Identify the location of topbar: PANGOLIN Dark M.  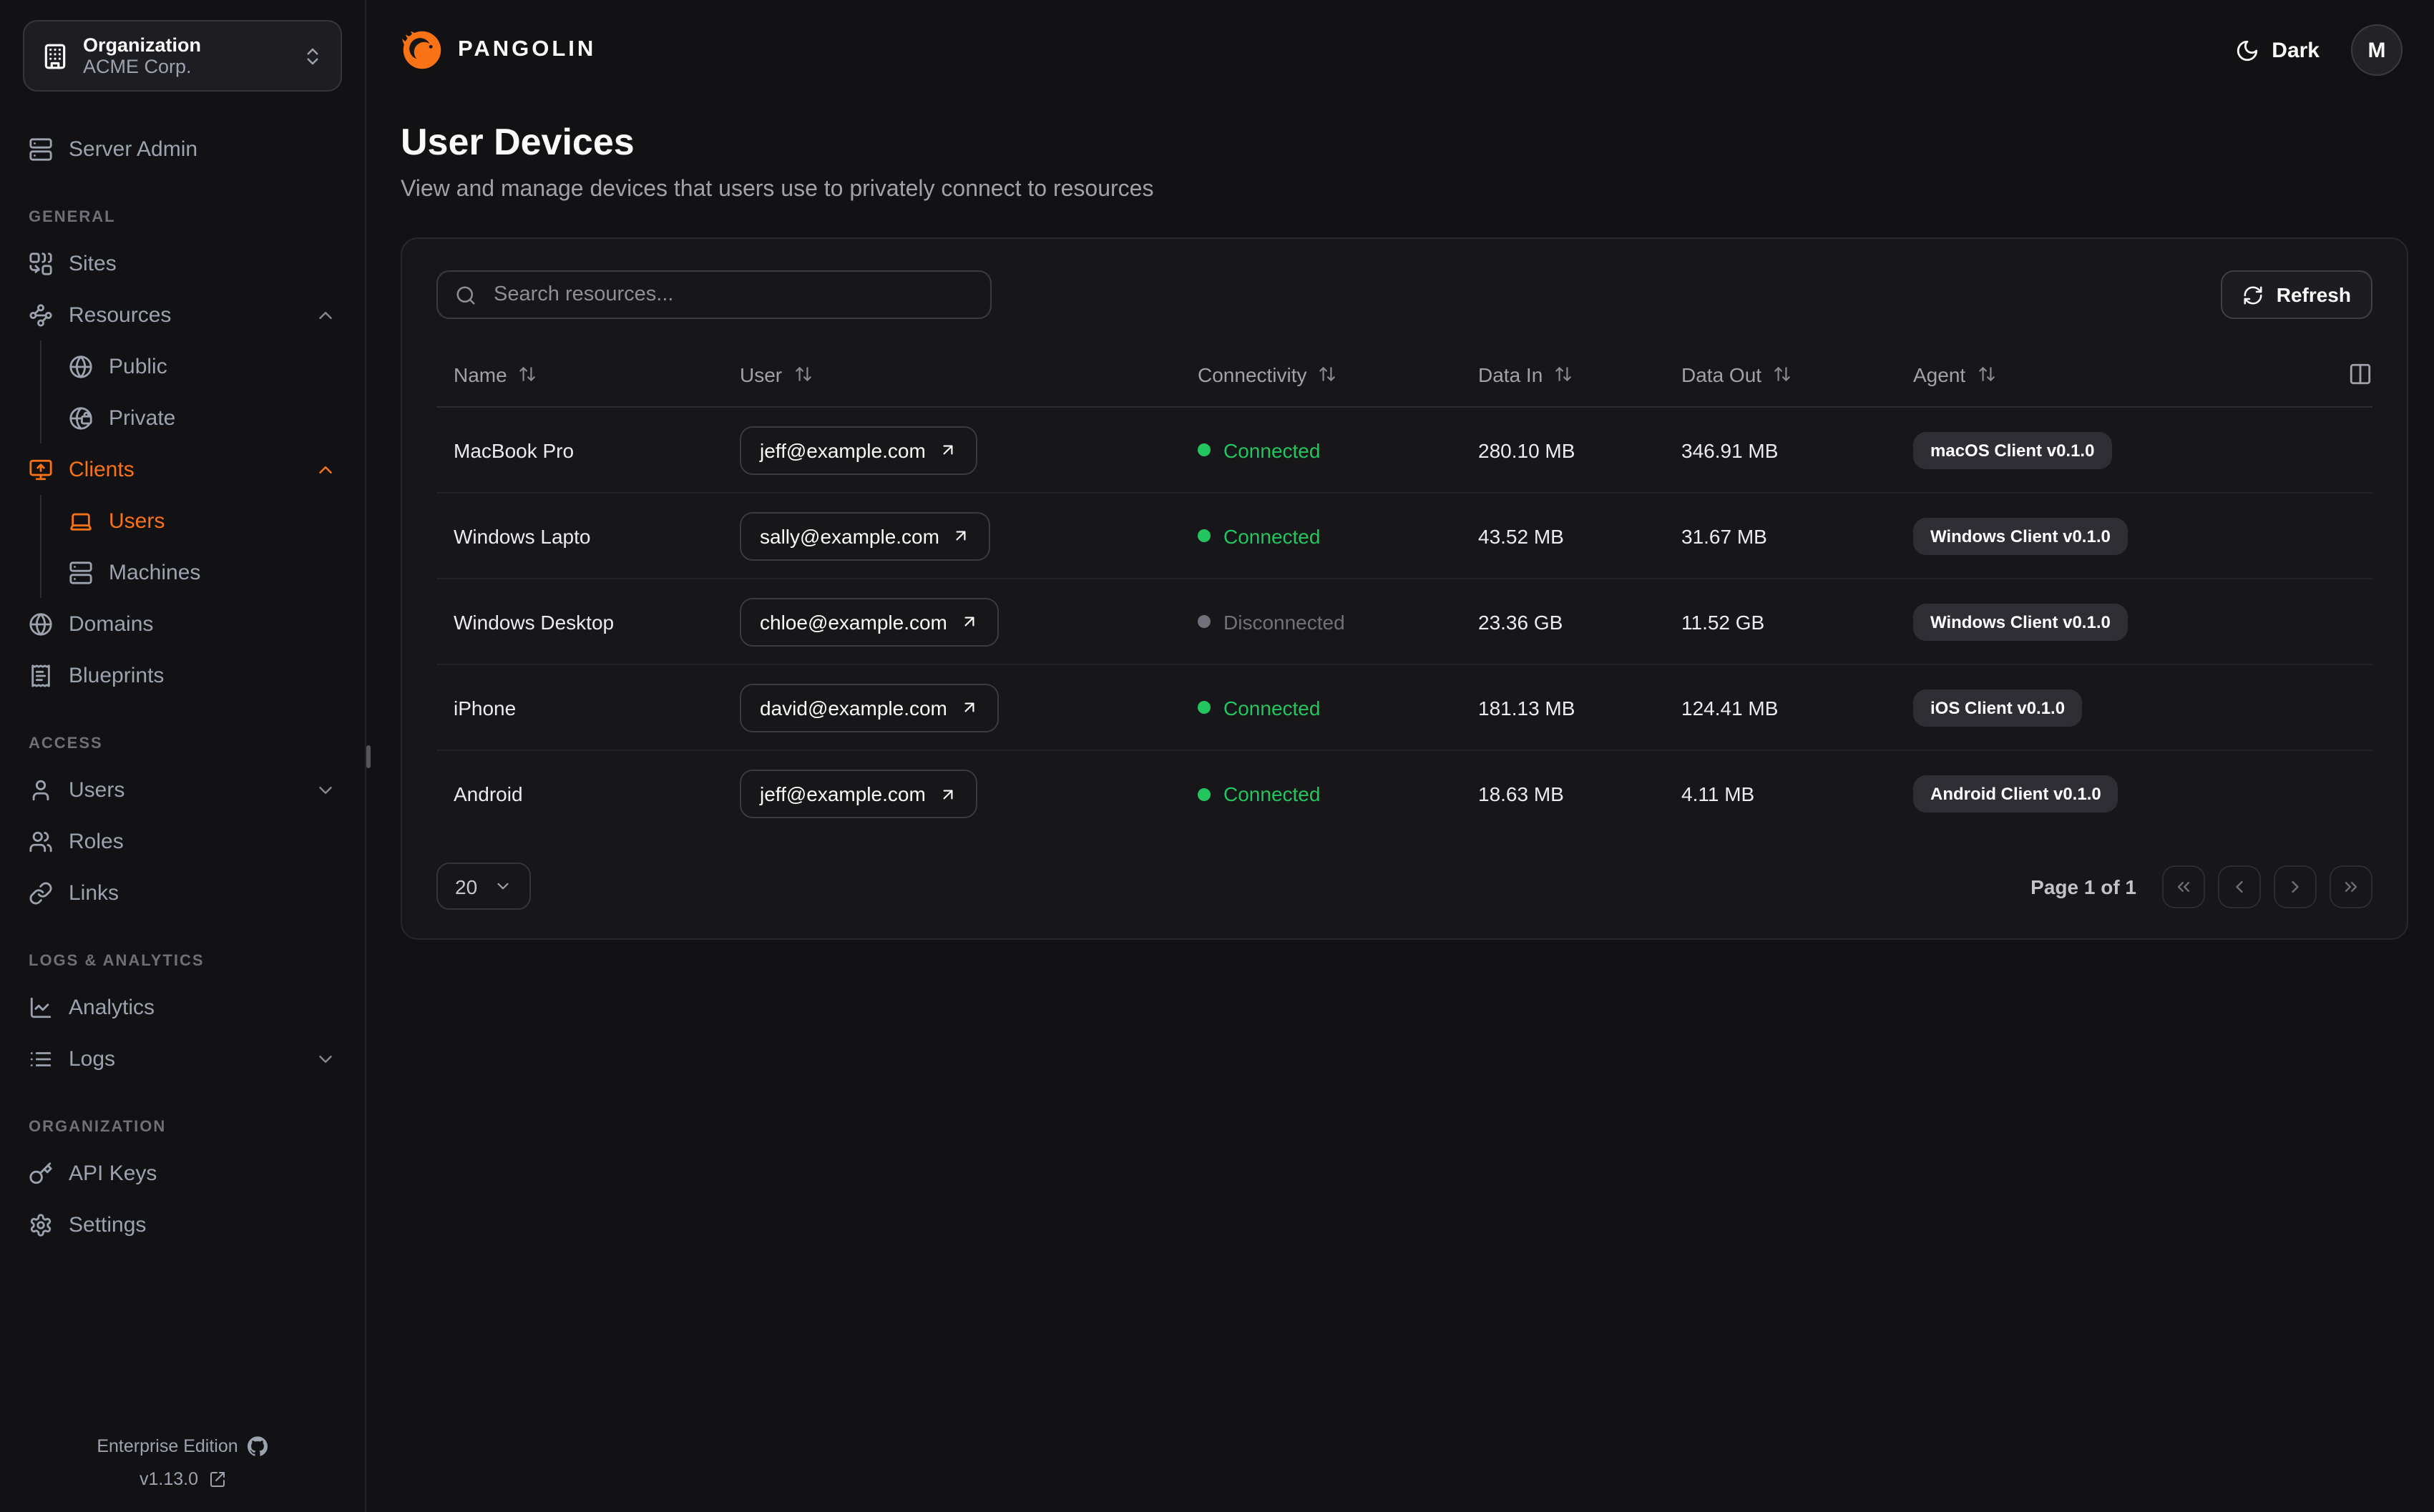
(1400, 50).